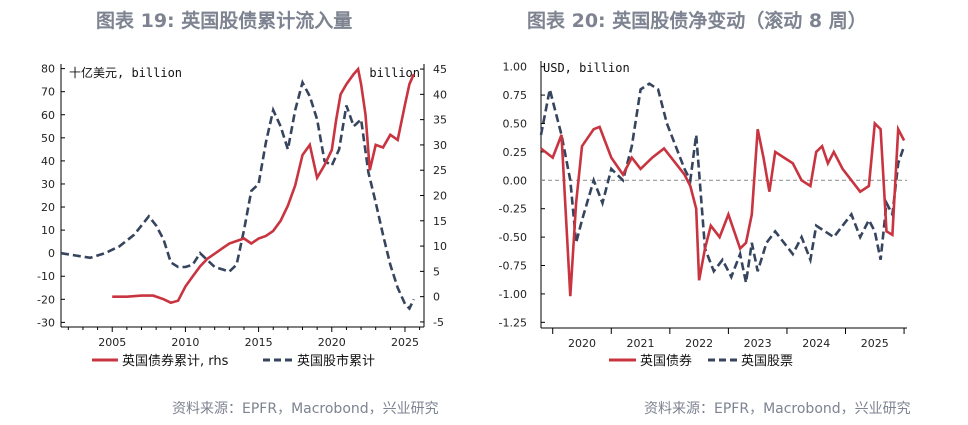 The width and height of the screenshot is (968, 425). I want to click on right-chart-title: 图表 20: 英国股债净变动（滚动 8 周）, so click(697, 21).